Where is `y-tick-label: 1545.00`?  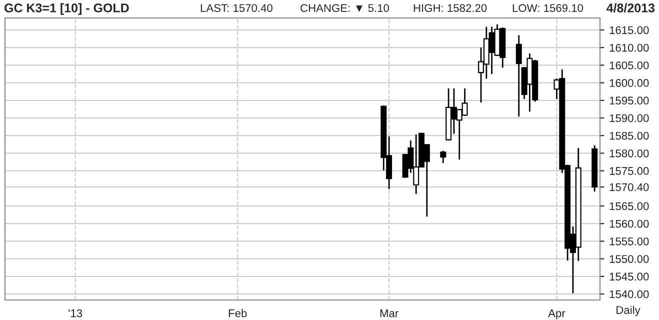 y-tick-label: 1545.00 is located at coordinates (629, 276).